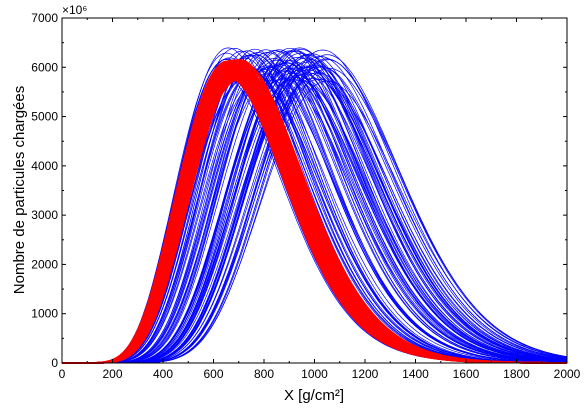 This screenshot has height=408, width=585. I want to click on x-tick-label: 400, so click(163, 374).